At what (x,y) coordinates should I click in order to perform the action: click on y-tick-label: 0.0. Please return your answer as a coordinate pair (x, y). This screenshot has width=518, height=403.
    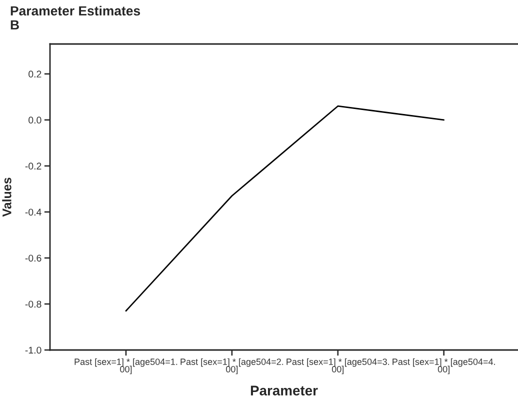
    Looking at the image, I should click on (35, 120).